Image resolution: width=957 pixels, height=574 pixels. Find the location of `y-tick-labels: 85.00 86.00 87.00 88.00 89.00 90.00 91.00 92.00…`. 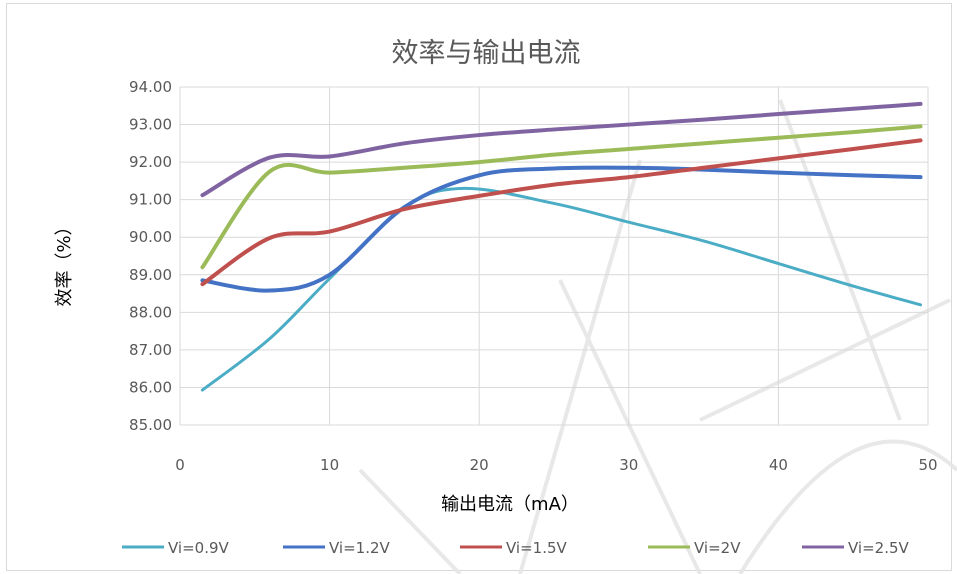

y-tick-labels: 85.00 86.00 87.00 88.00 89.00 90.00 91.00 92.00… is located at coordinates (150, 256).